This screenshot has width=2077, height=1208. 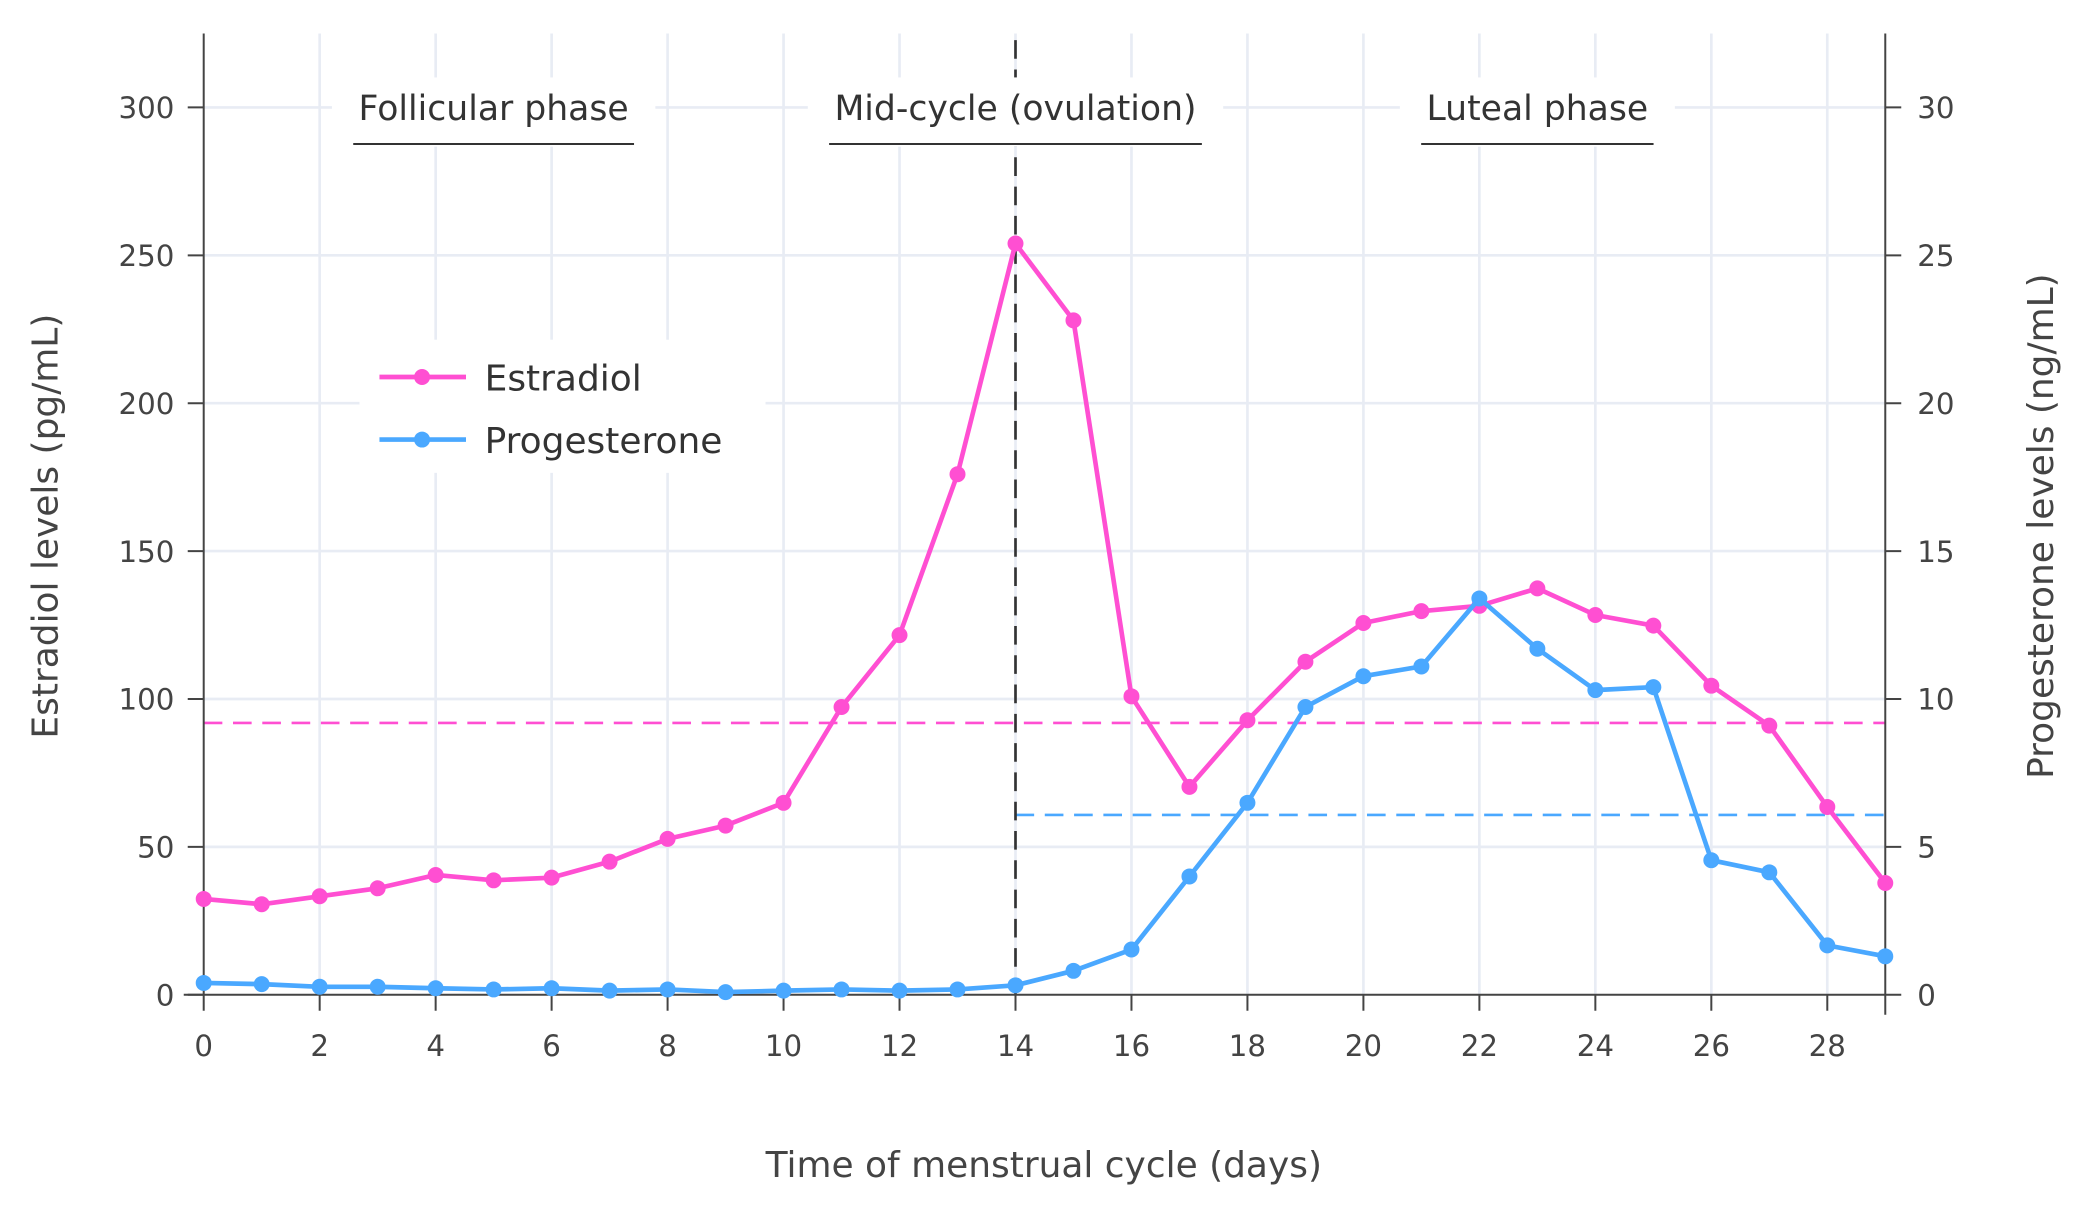 I want to click on phase-label: Mid-cycle (ovulation), so click(x=1015, y=109).